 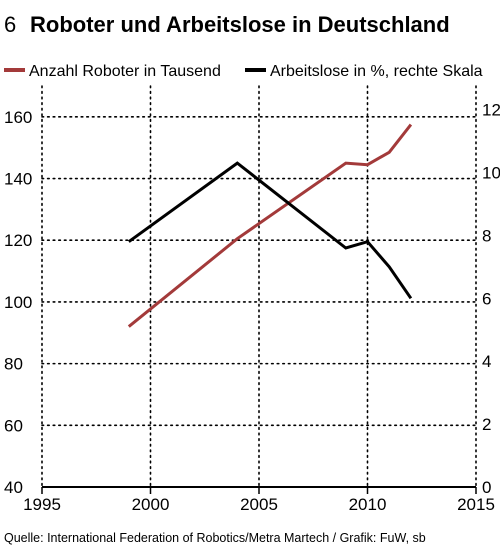 I want to click on y-left-tick-label: 140, so click(x=18, y=179).